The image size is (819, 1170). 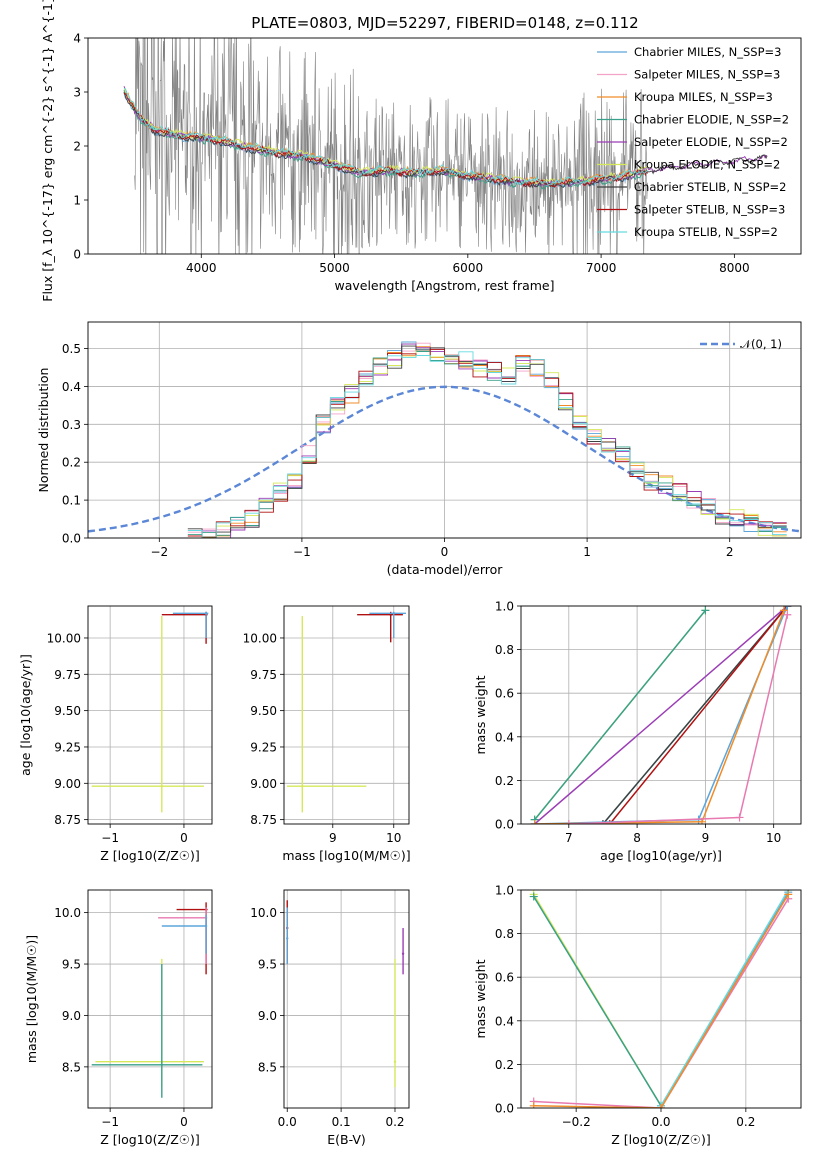 I want to click on x-axis-label: age [log10(age/yr)], so click(x=661, y=855).